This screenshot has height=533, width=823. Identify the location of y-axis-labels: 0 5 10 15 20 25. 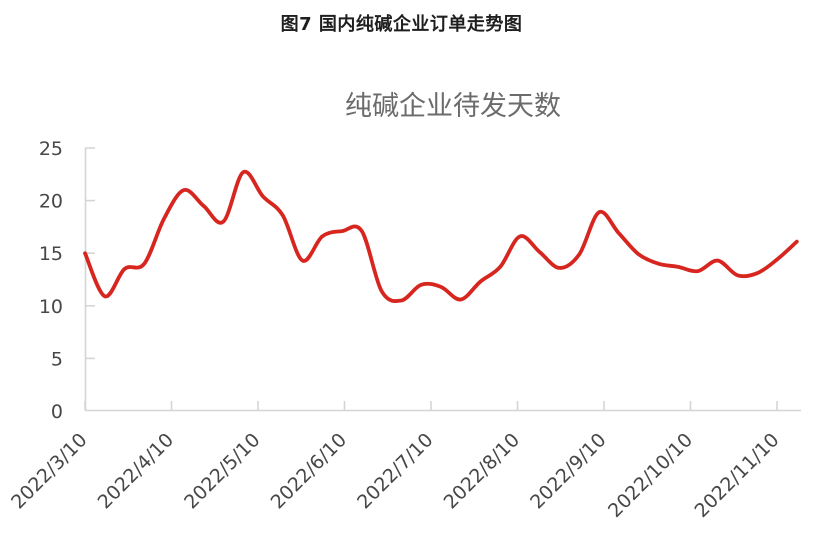
(51, 280).